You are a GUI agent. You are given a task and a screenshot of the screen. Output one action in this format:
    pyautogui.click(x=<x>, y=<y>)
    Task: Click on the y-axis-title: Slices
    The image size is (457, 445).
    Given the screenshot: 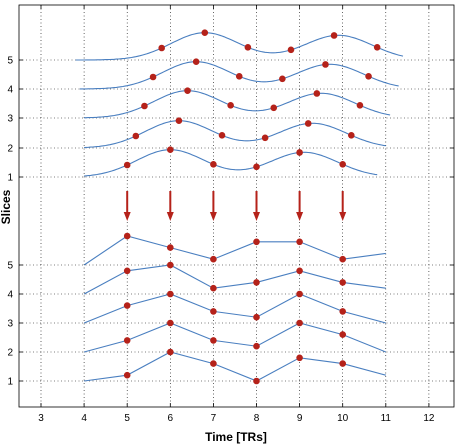 What is the action you would take?
    pyautogui.click(x=6, y=206)
    